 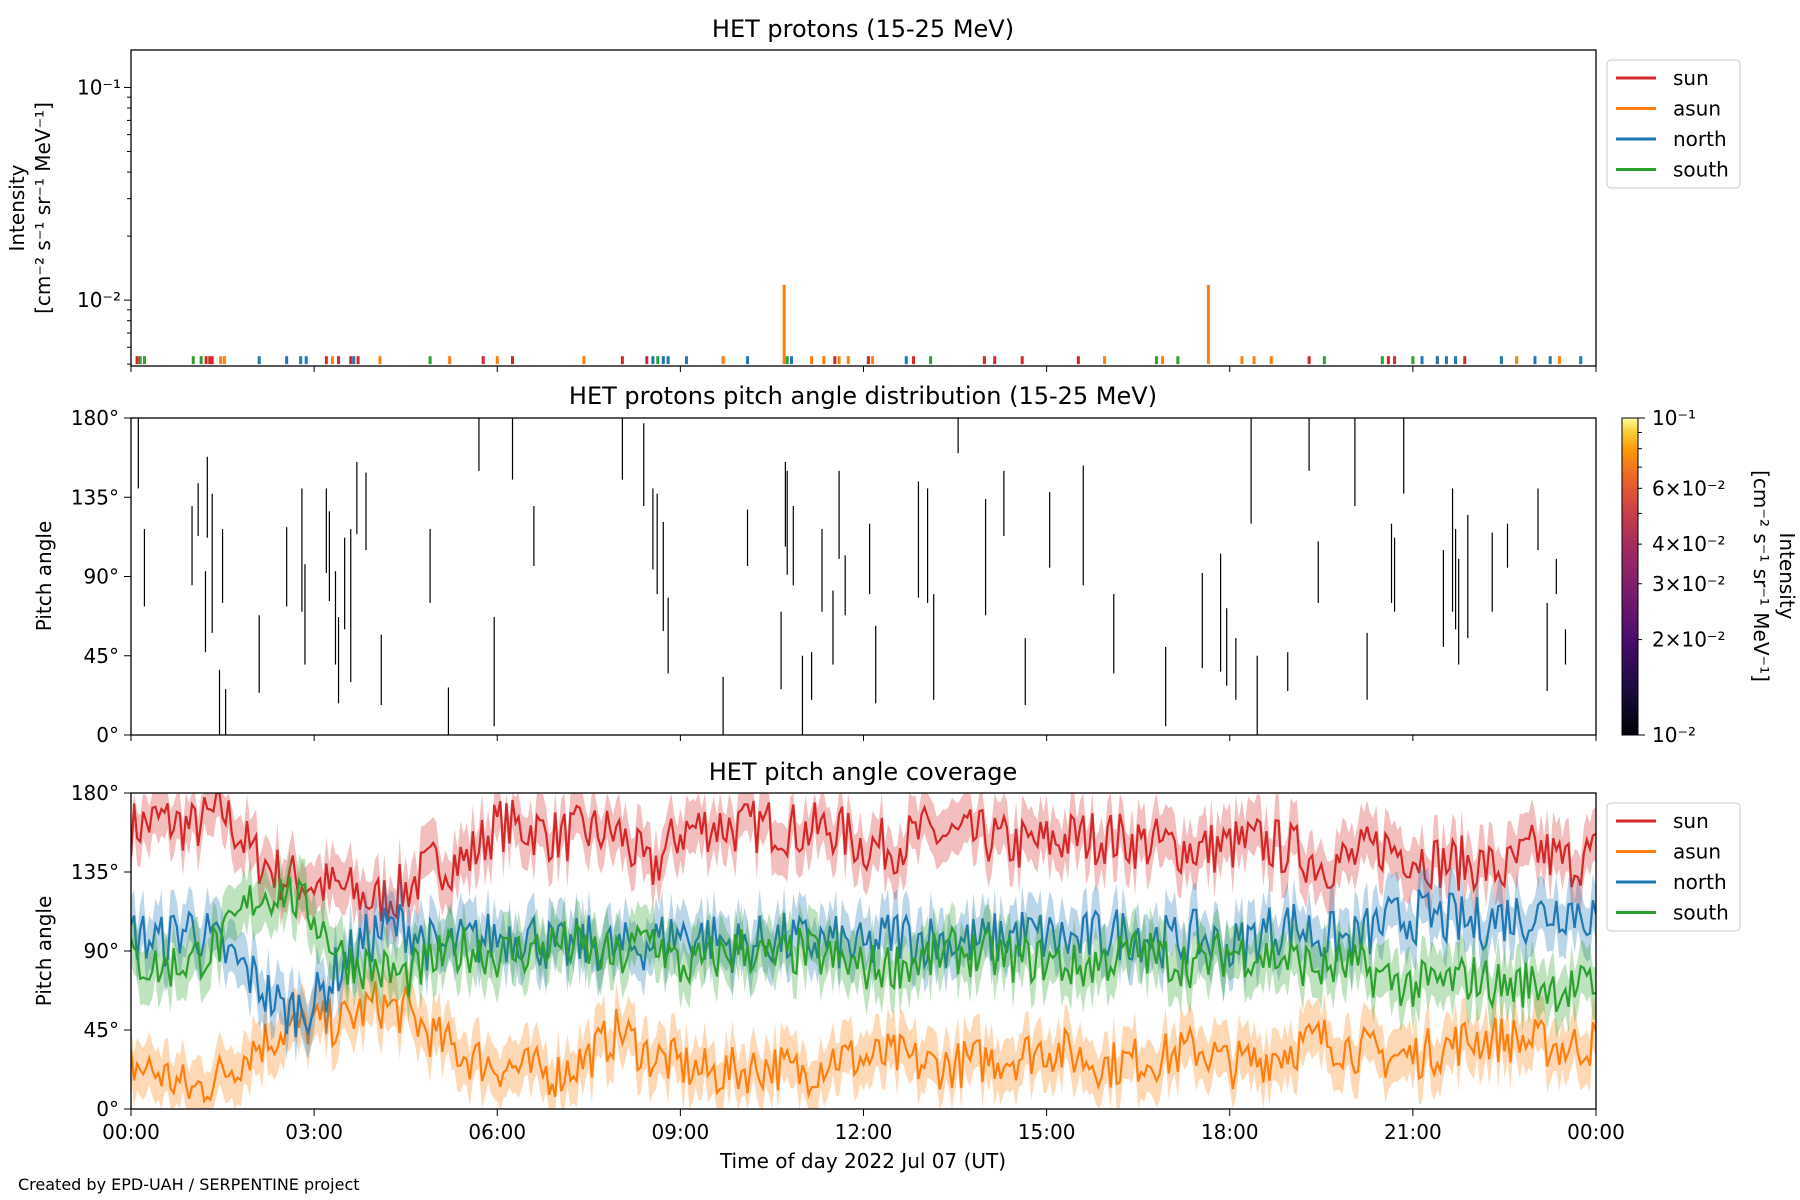 I want to click on colorbar-tick-label: 10⁻¹, so click(x=1674, y=418).